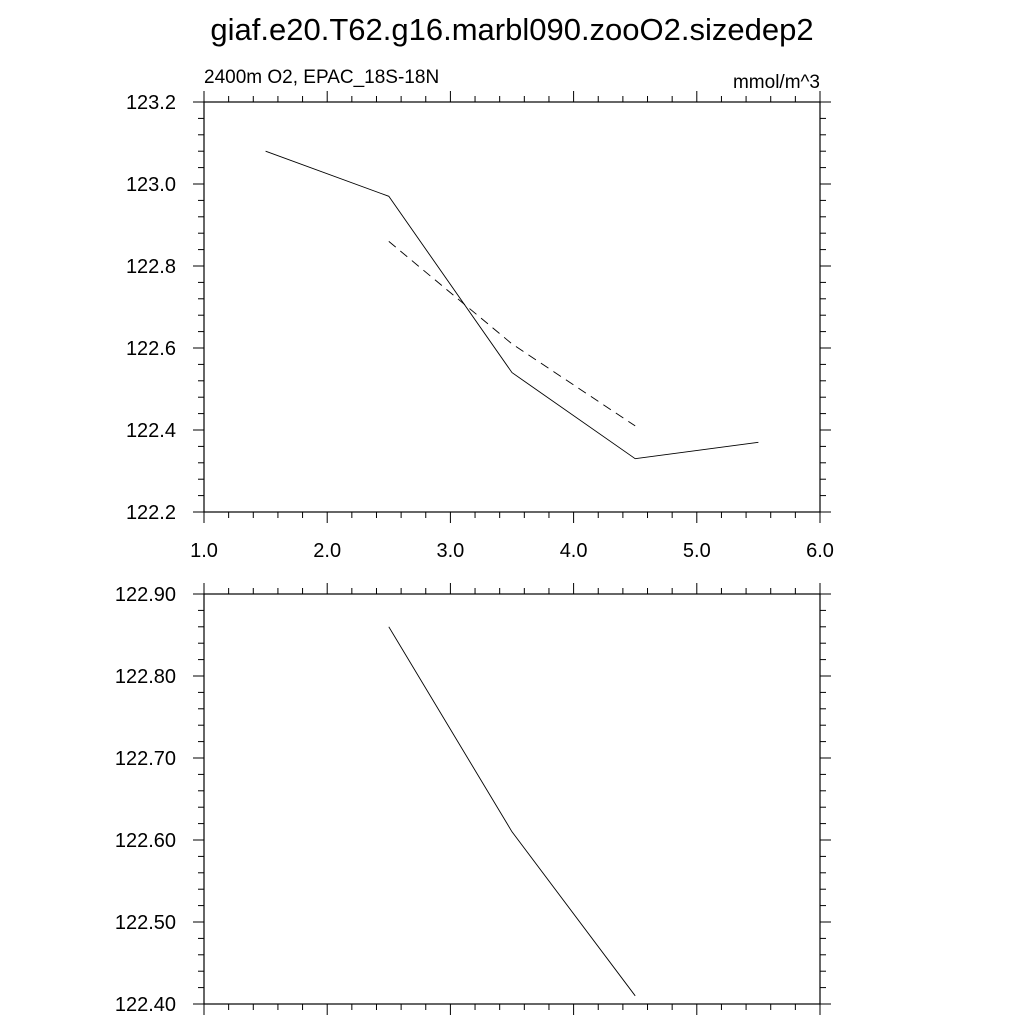  Describe the element at coordinates (151, 349) in the screenshot. I see `y-tick-label: 122.6` at that location.